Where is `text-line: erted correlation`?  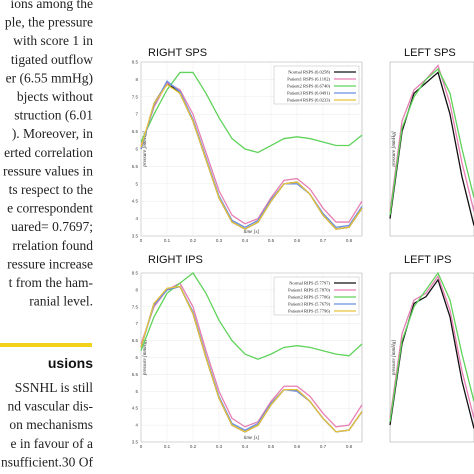 text-line: erted correlation is located at coordinates (48, 152).